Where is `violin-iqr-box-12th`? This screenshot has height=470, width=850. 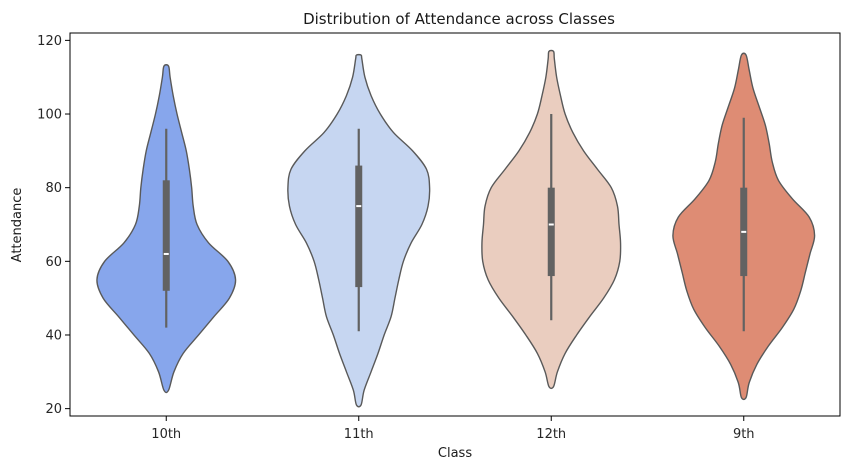
violin-iqr-box-12th is located at coordinates (551, 232).